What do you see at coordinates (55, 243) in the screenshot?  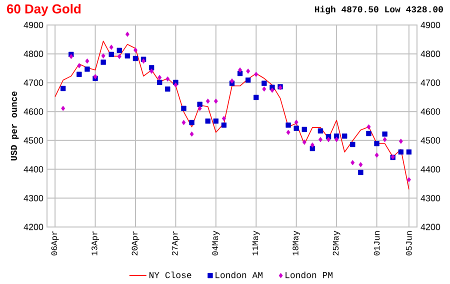 I see `x-tick-label: 06Apr` at bounding box center [55, 243].